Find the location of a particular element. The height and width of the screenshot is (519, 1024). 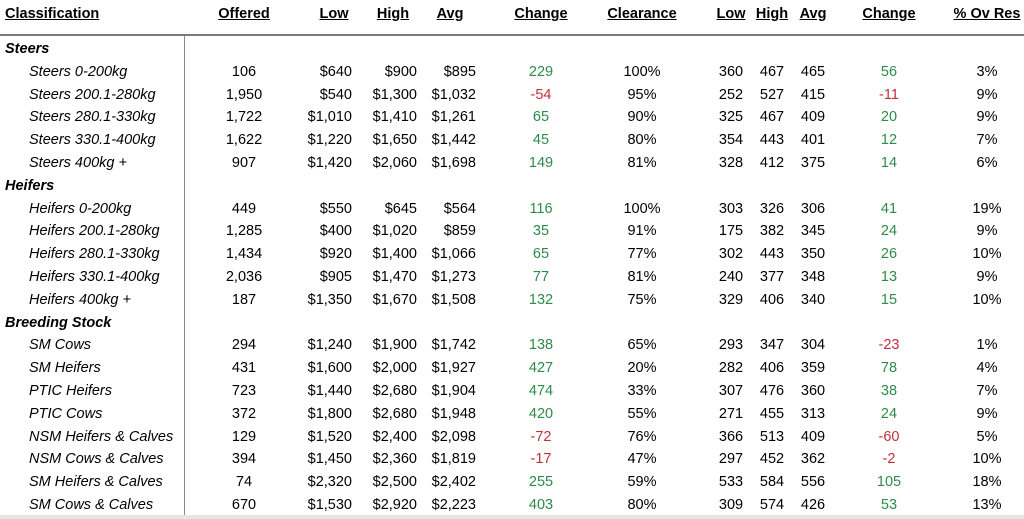

col-avg: Avg is located at coordinates (450, 14).